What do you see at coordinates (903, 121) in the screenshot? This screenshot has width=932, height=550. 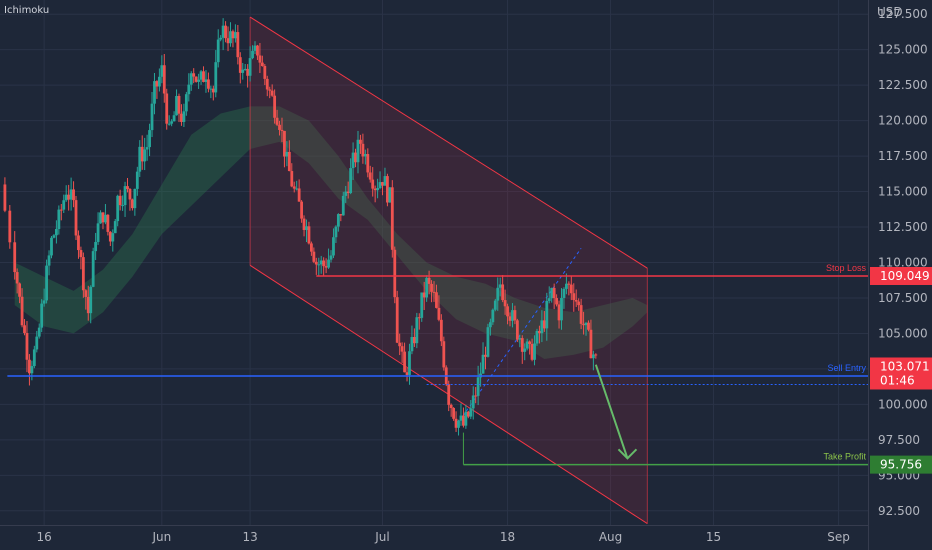 I see `price-tick-label: 120.000` at bounding box center [903, 121].